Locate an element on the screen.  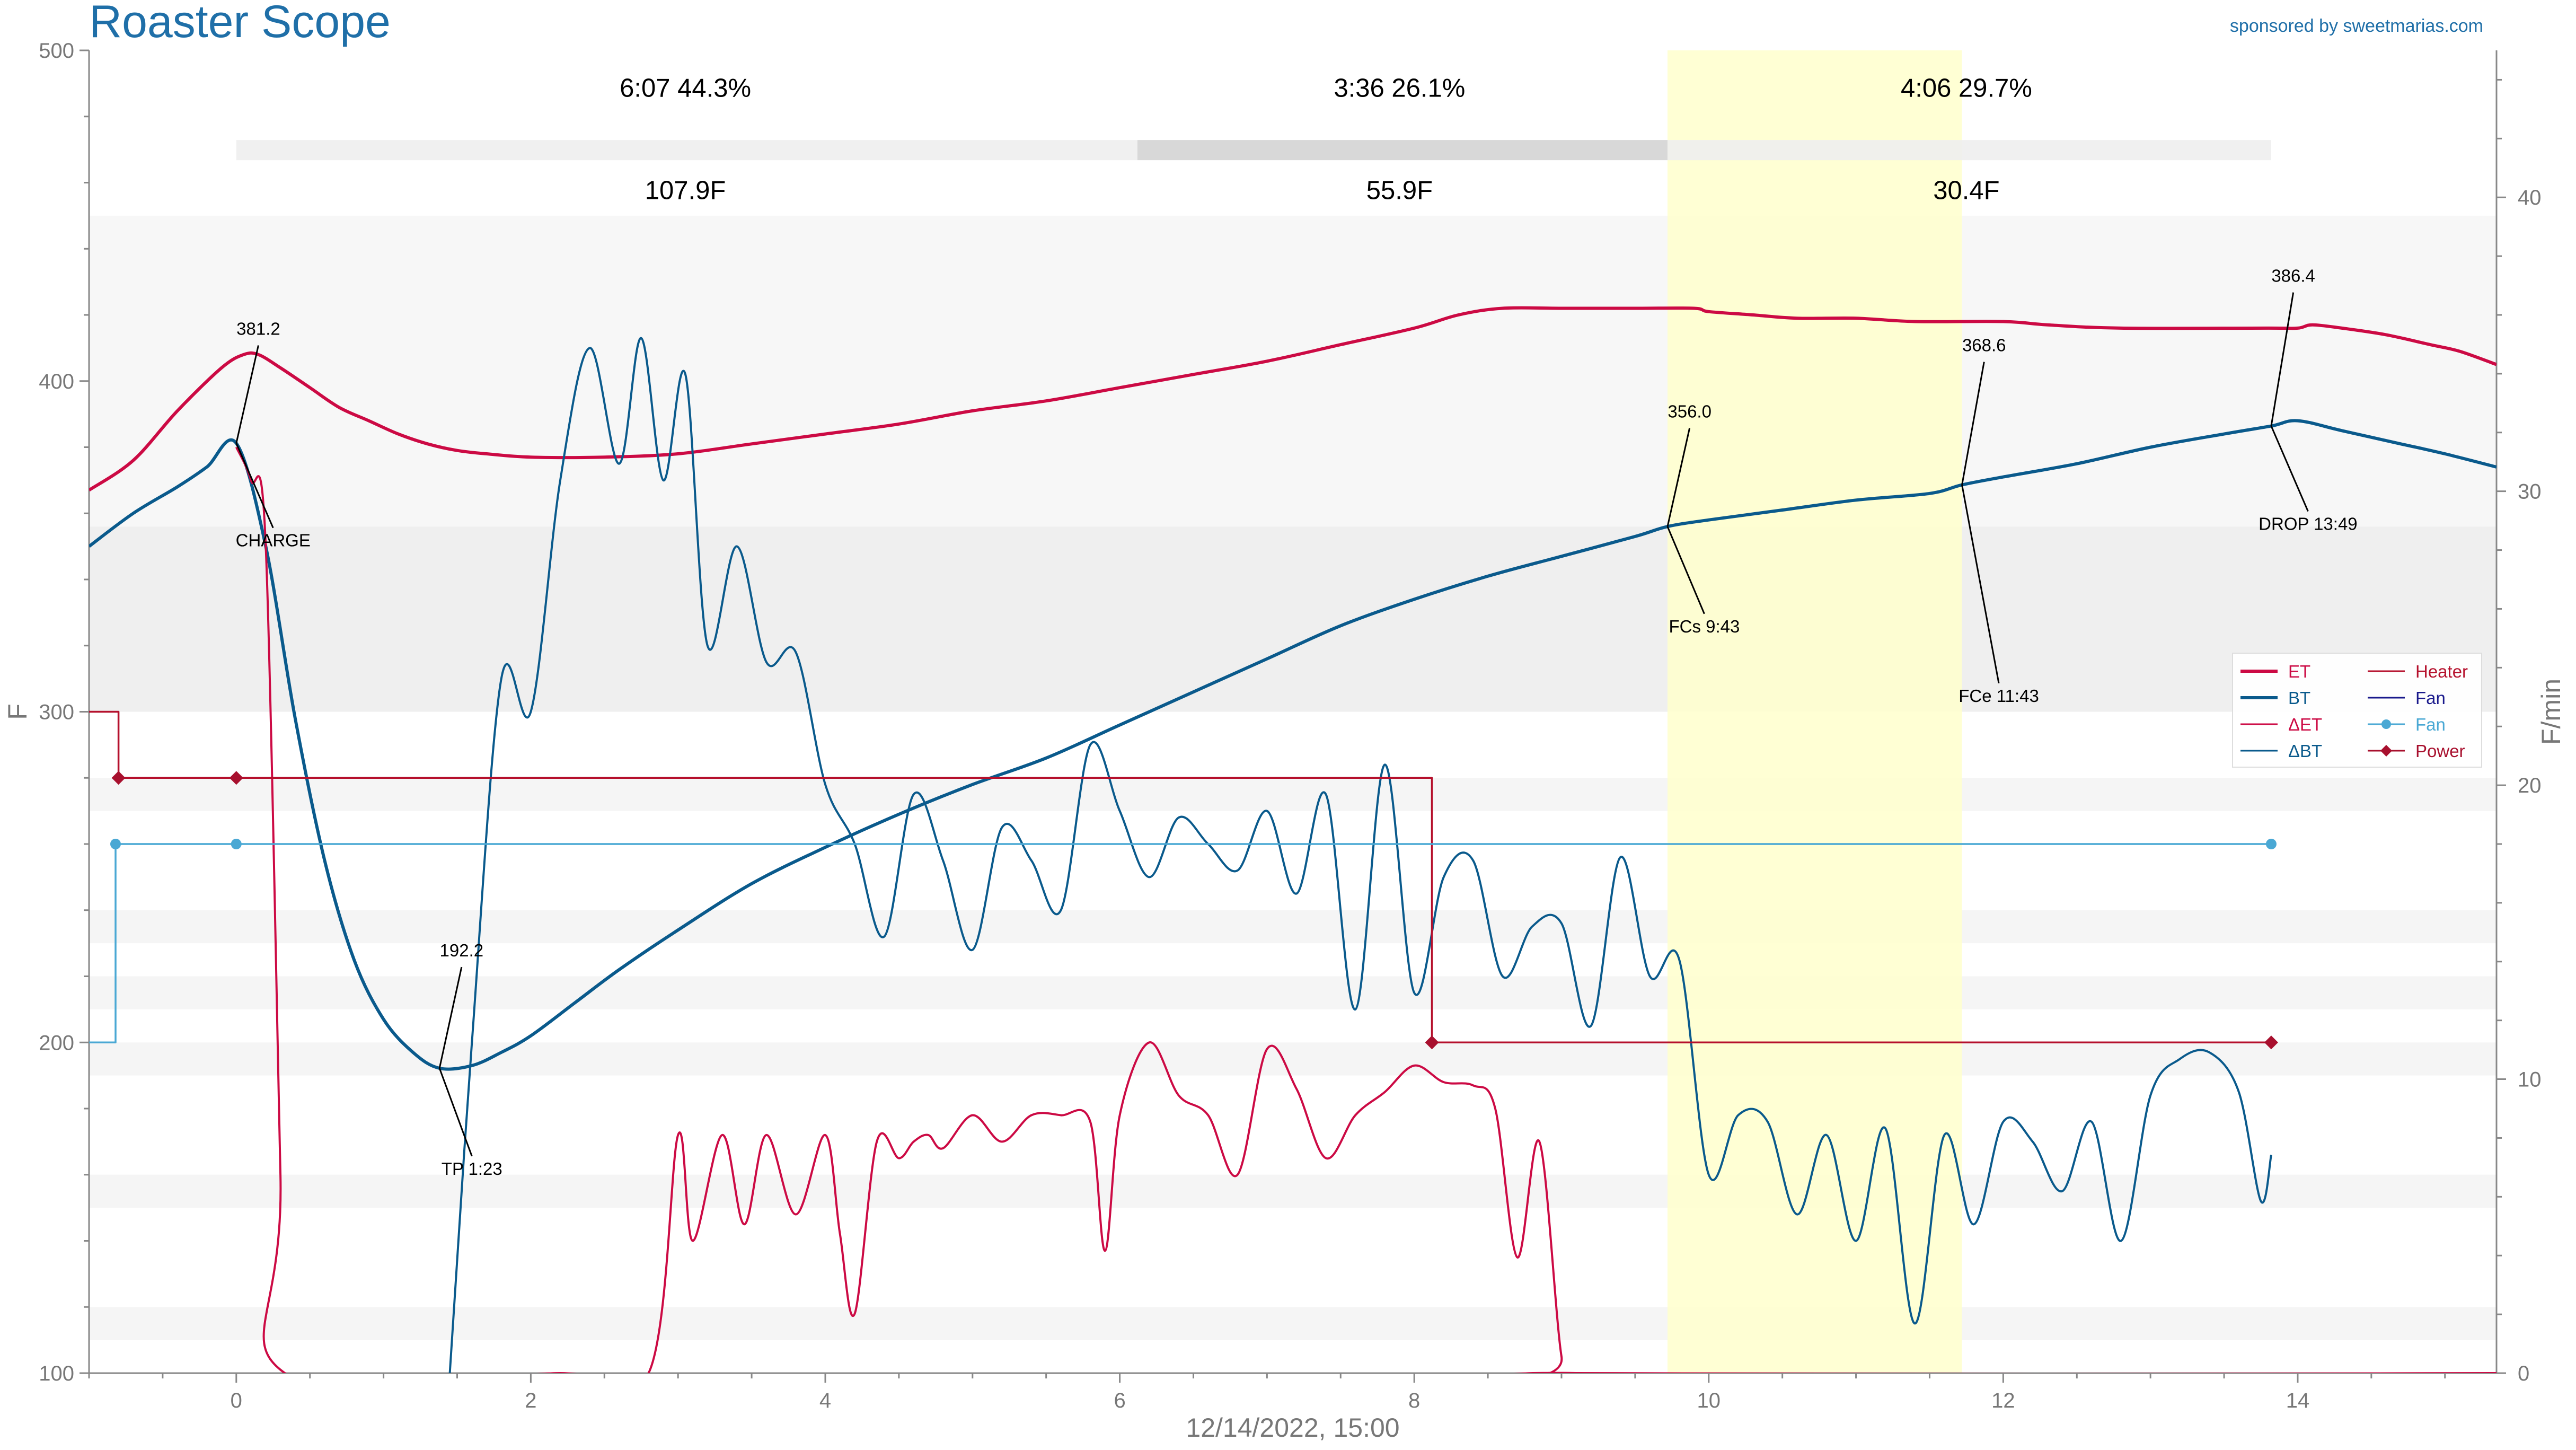
legend-label: BT is located at coordinates (2299, 698).